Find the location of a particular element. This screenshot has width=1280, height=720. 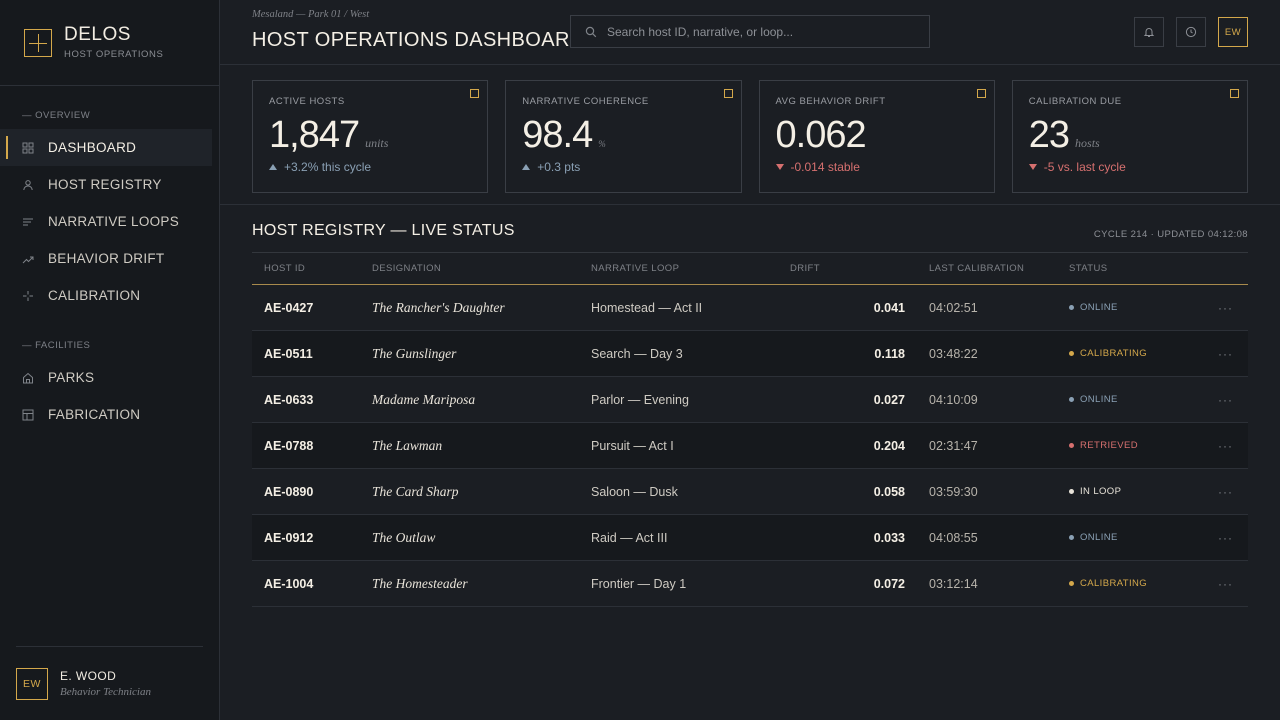

host-designation: The Lawman is located at coordinates (407, 445).